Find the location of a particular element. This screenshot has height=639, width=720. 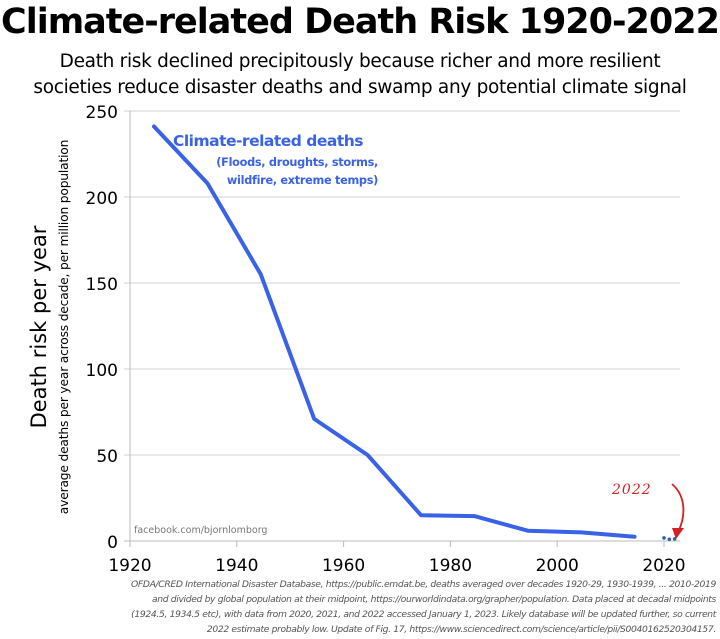

x-tick-label: 1960 is located at coordinates (343, 566).